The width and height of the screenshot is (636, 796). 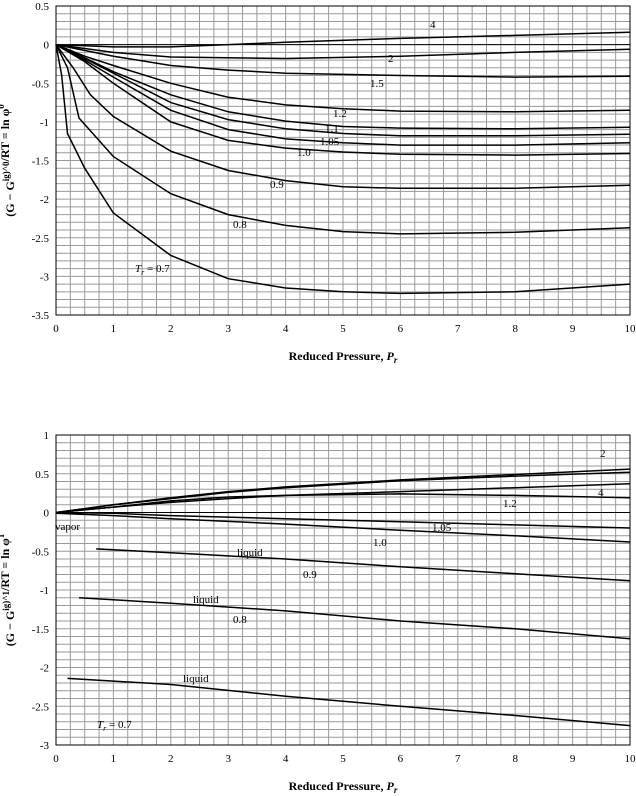 What do you see at coordinates (377, 84) in the screenshot?
I see `curve-label: 1.5` at bounding box center [377, 84].